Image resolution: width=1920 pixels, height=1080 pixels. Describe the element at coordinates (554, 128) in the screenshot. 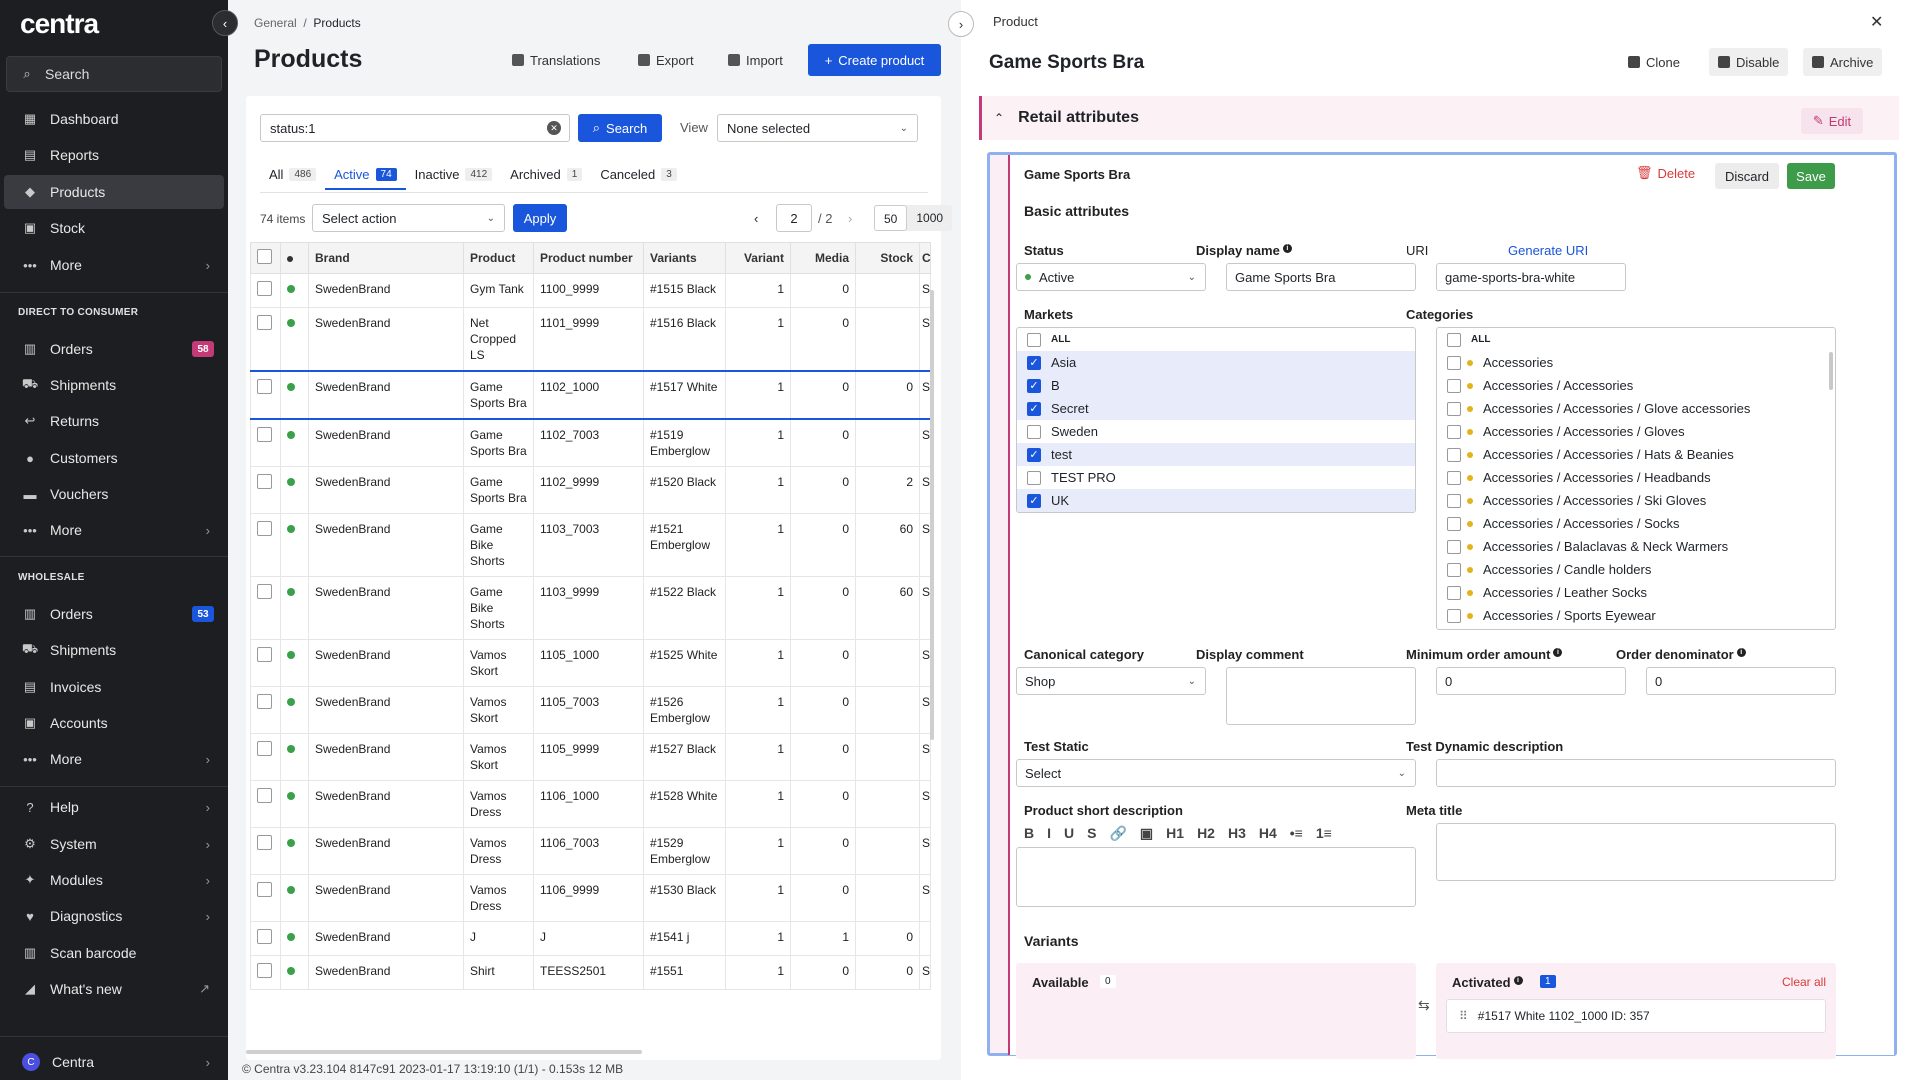

I see `clear-search-icon: ✕` at that location.